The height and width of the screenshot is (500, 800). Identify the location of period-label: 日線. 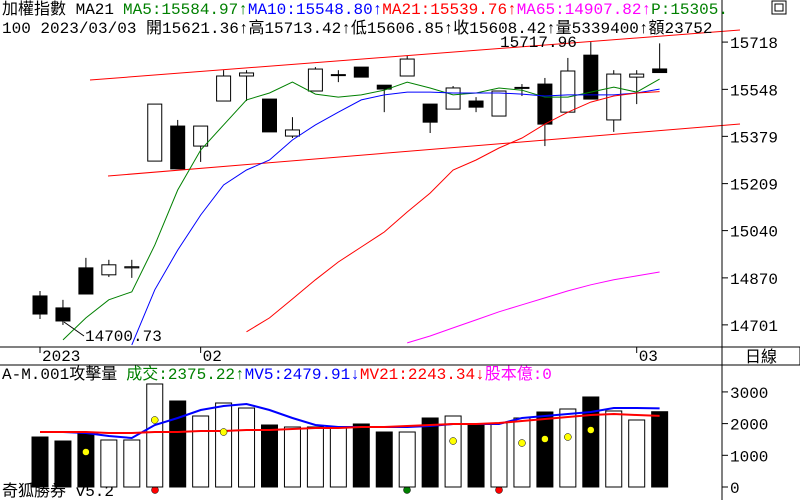
(761, 357).